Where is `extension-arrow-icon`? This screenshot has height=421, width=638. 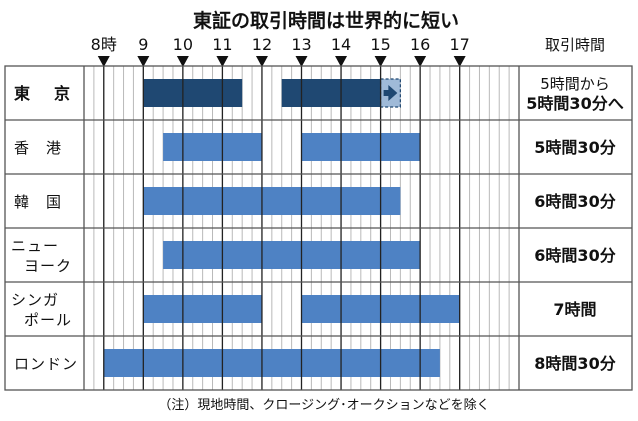
extension-arrow-icon is located at coordinates (390, 93).